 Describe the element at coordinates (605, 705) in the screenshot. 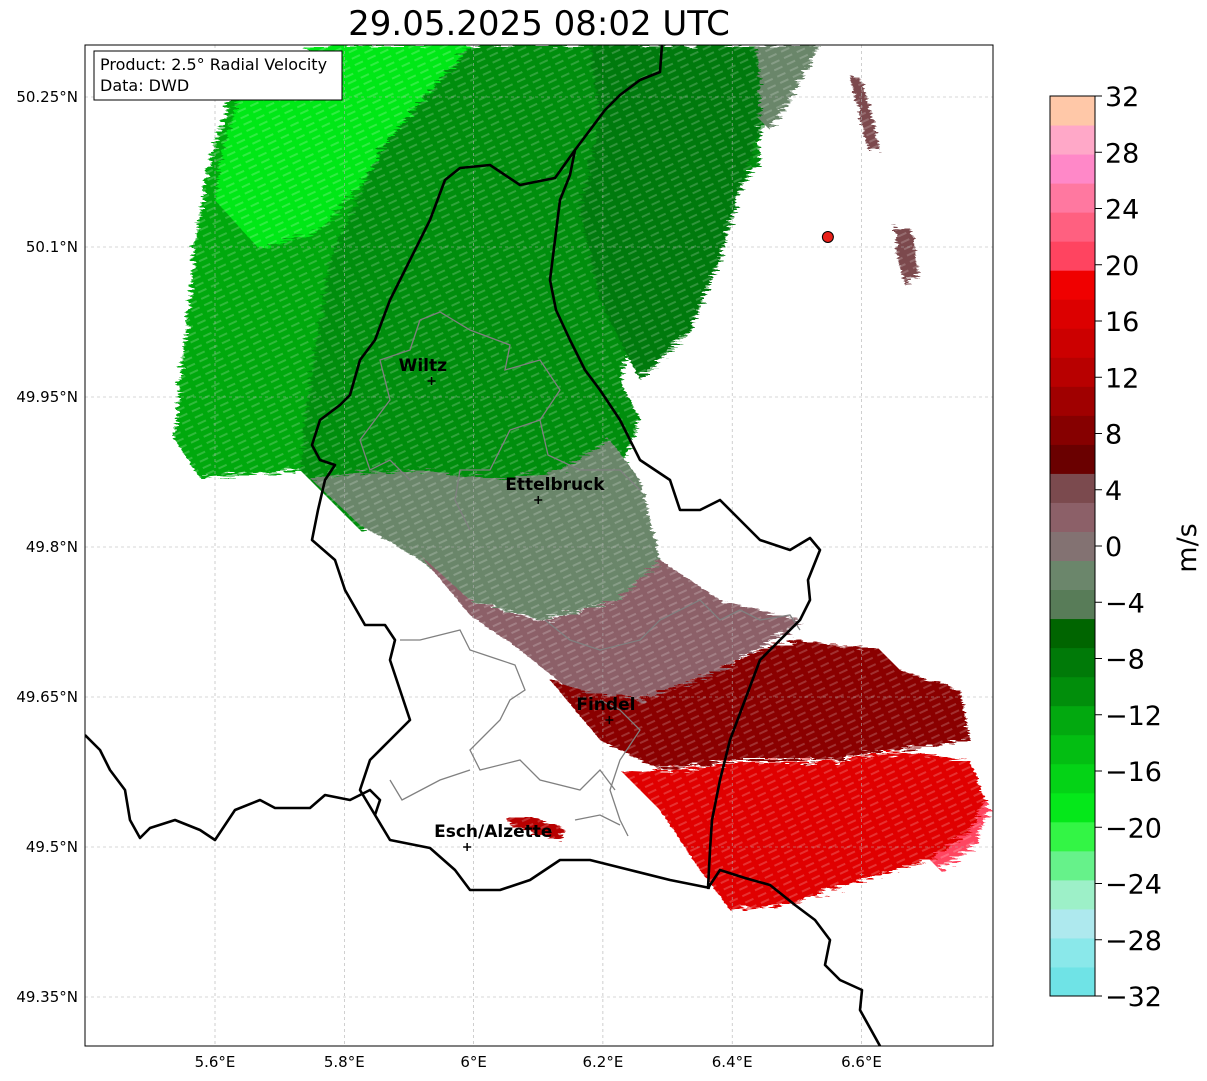

I see `city-label: Findel` at that location.